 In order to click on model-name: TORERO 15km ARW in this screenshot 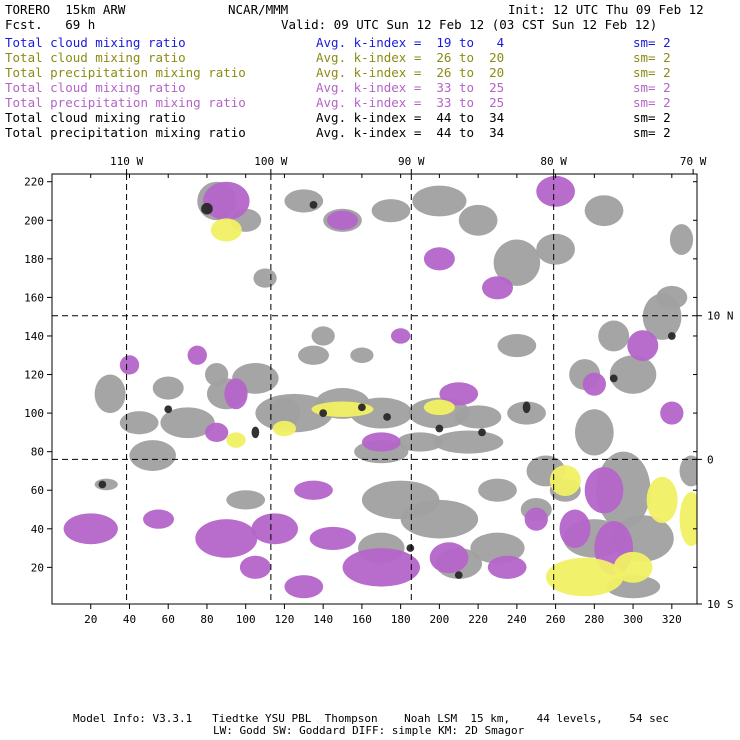, I will do `click(65, 9)`.